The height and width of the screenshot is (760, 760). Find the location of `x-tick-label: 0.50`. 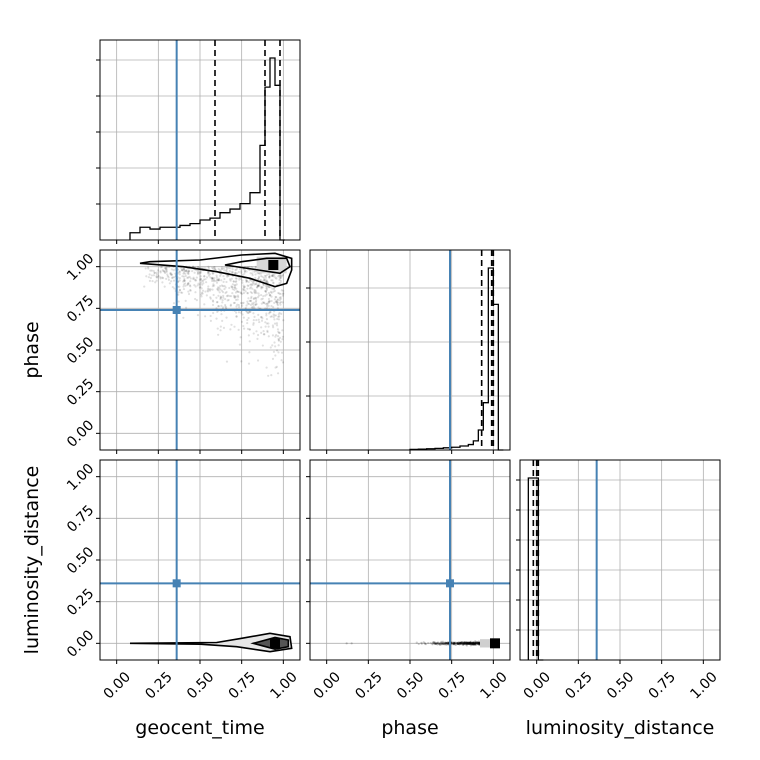

x-tick-label: 0.50 is located at coordinates (200, 685).